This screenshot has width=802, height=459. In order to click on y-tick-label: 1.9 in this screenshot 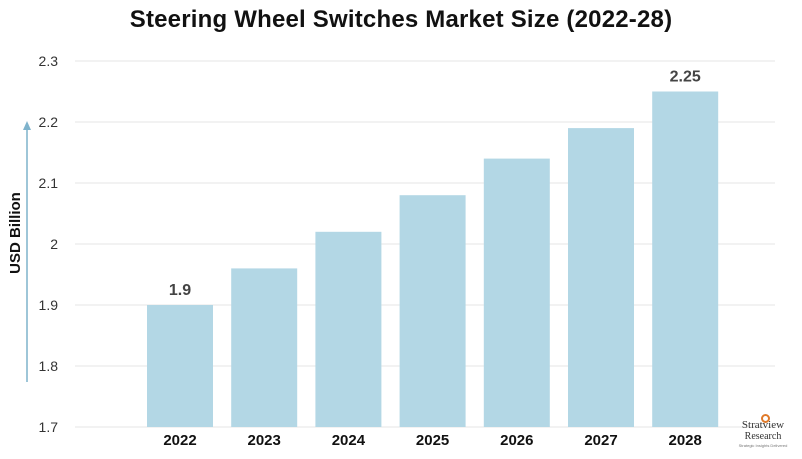, I will do `click(49, 305)`.